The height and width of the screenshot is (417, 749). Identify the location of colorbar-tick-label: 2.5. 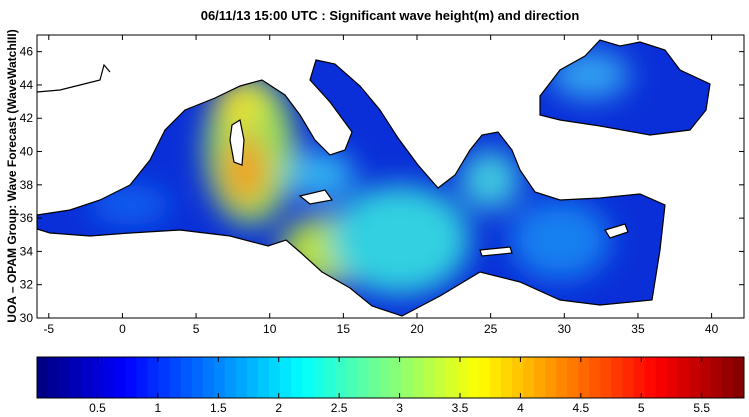
(339, 408).